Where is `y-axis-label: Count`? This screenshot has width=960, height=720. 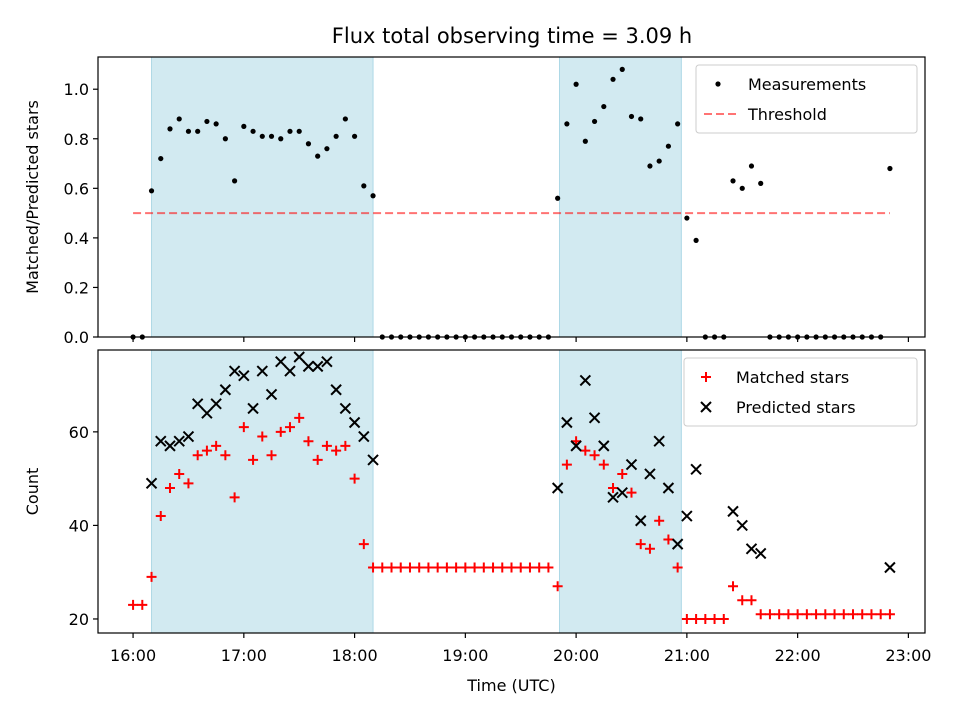
y-axis-label: Count is located at coordinates (32, 492).